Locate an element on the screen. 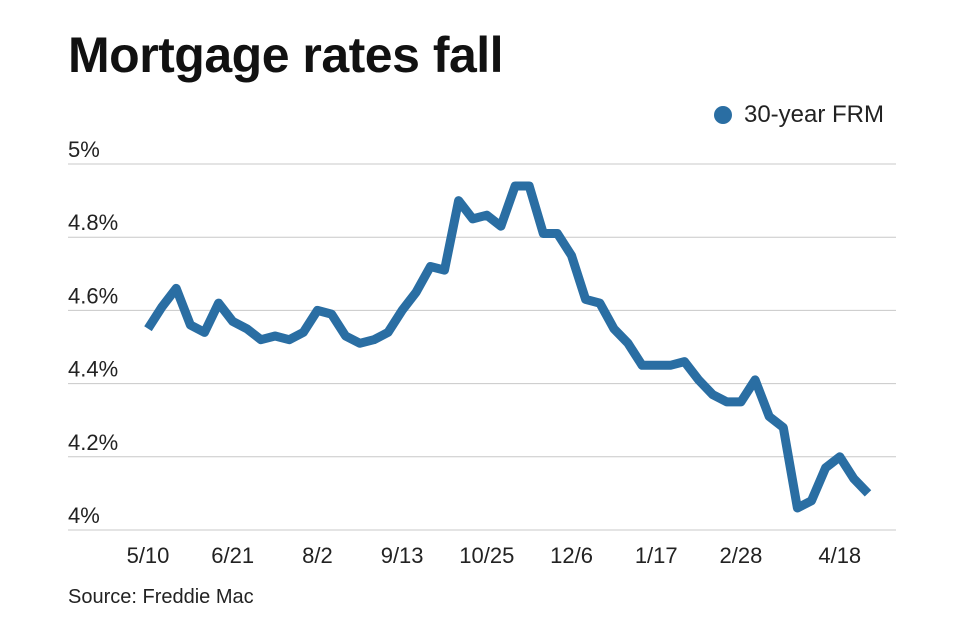  source-note: Source: Freddie Mac is located at coordinates (161, 597).